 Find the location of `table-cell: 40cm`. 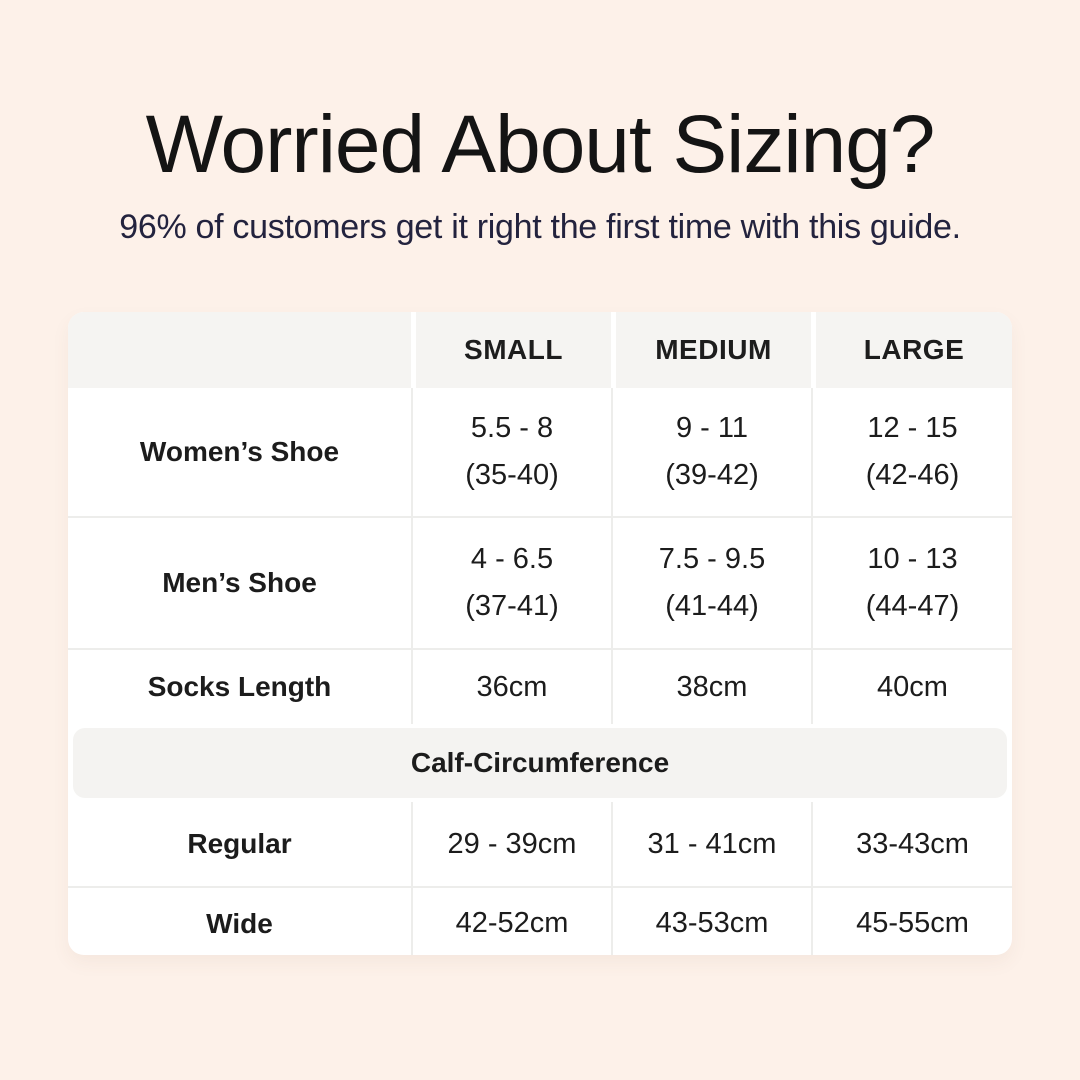

table-cell: 40cm is located at coordinates (911, 687).